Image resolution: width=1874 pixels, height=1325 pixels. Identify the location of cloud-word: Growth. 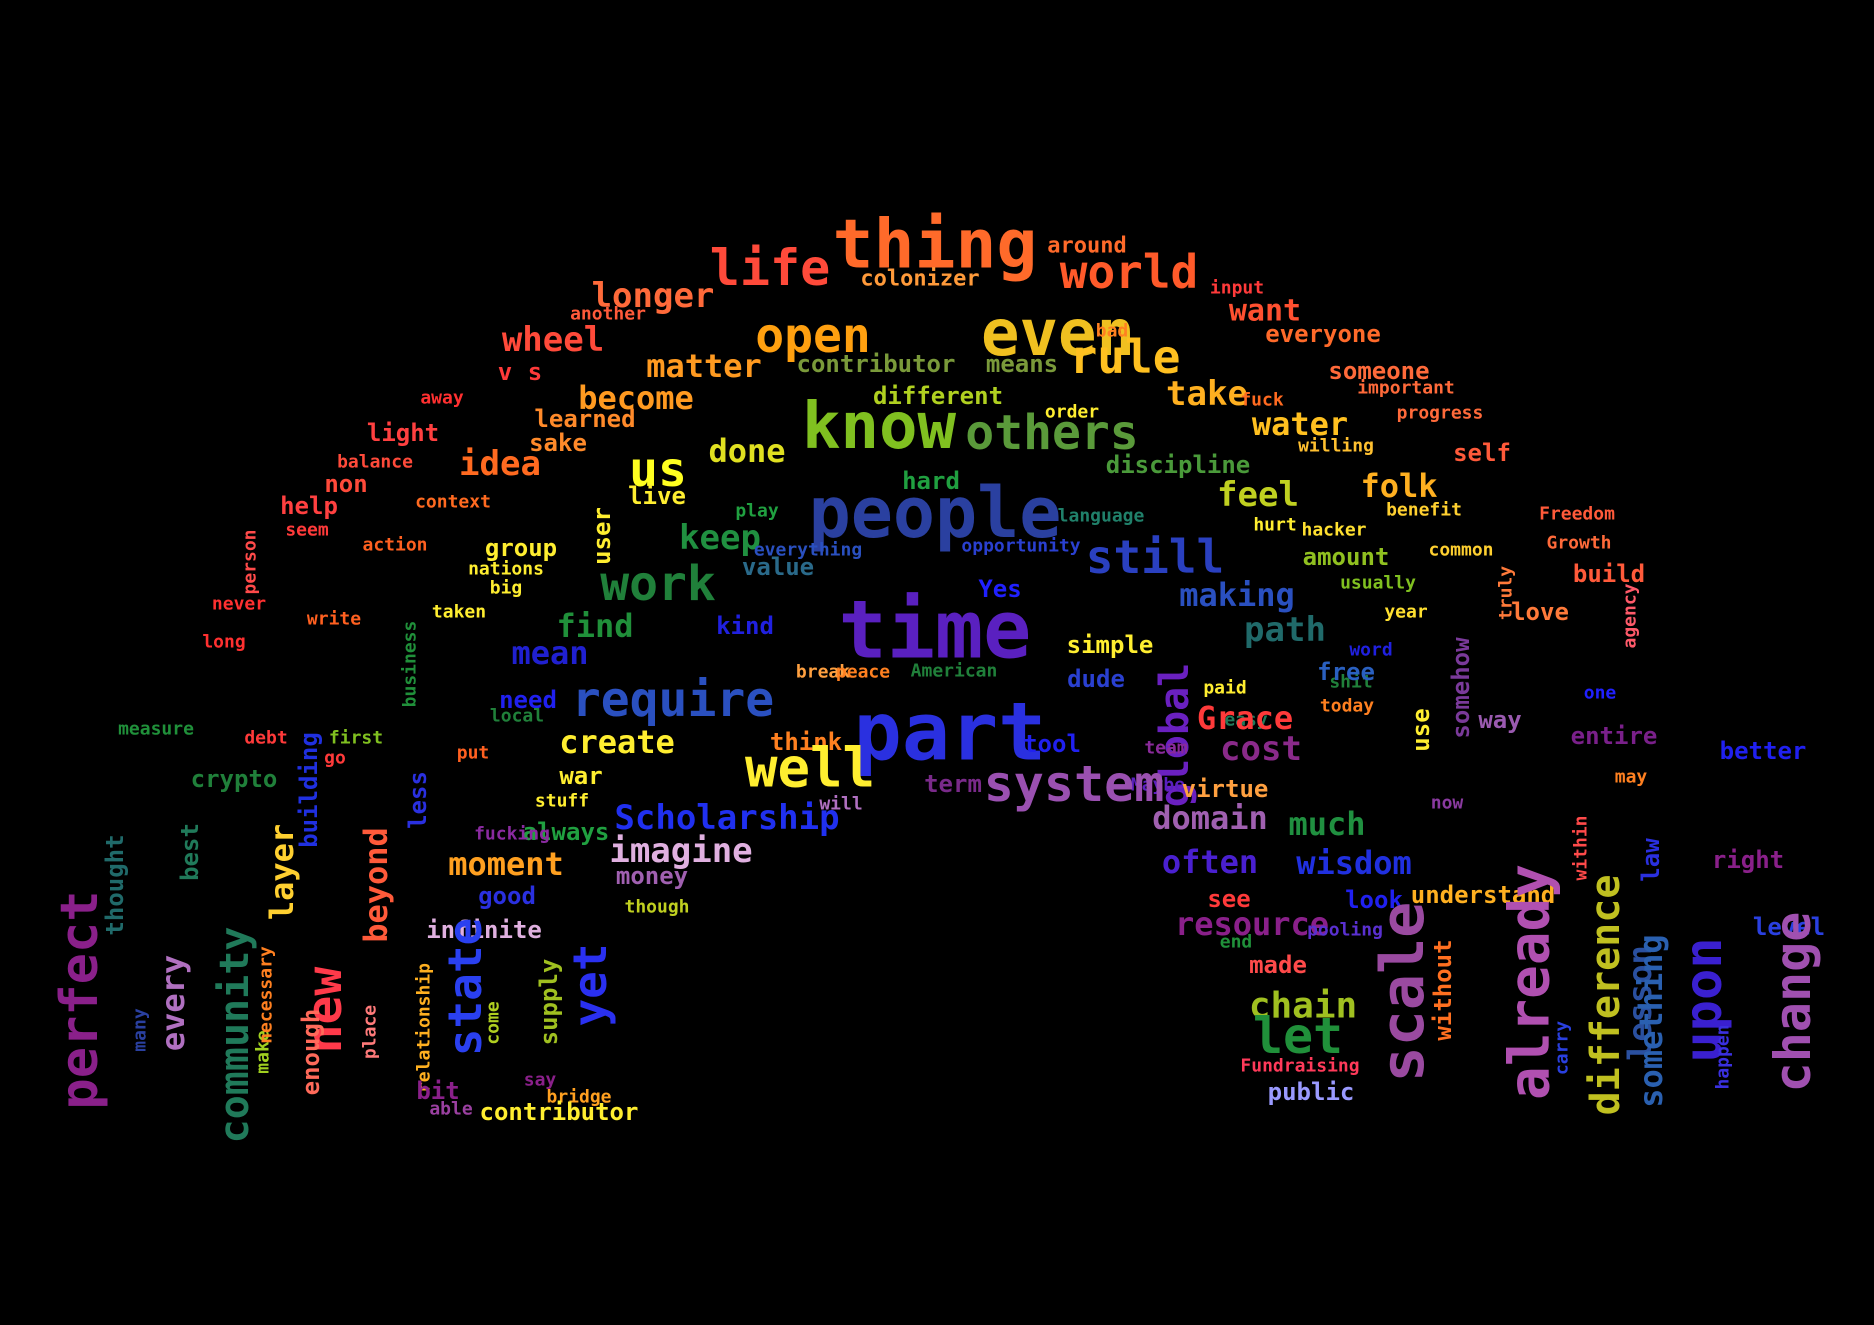
(1578, 543).